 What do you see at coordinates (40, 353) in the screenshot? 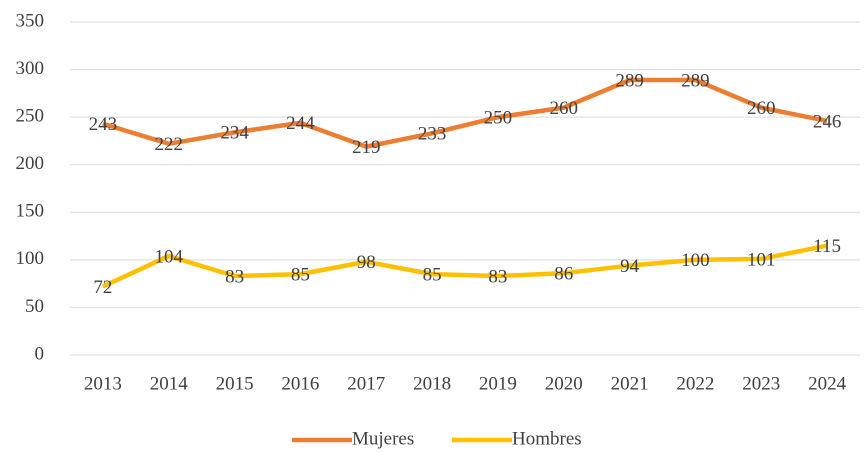
I see `y-tick-label: 0` at bounding box center [40, 353].